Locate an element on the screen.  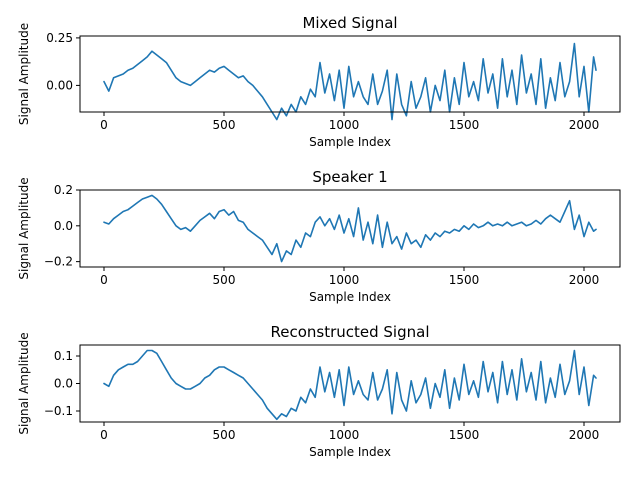
chart-title: Speaker 1 is located at coordinates (349, 177).